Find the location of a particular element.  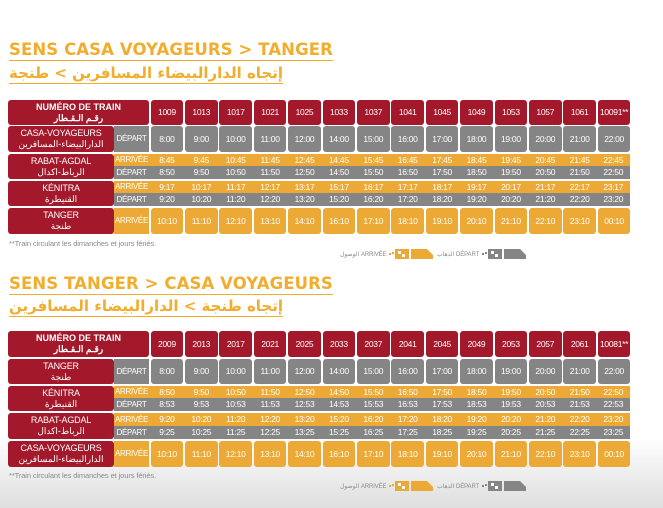

arrival-time: 16:45 is located at coordinates (407, 160).